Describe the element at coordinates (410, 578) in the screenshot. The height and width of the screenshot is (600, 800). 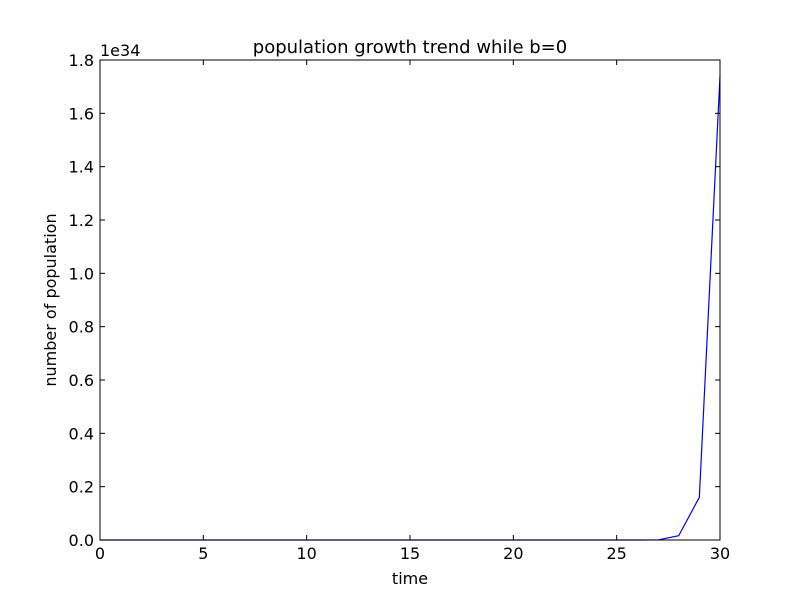
I see `x-axis-label: time` at that location.